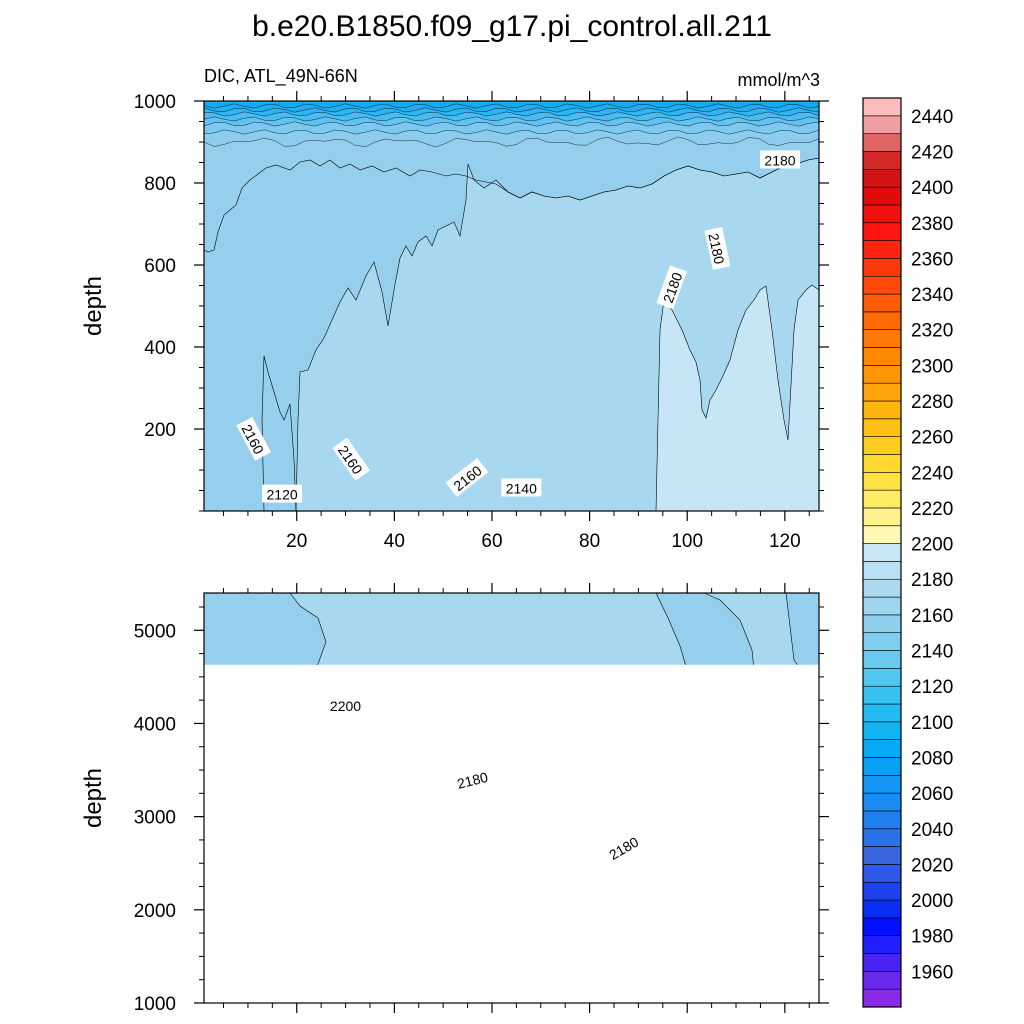 The image size is (1024, 1024). I want to click on colorbar-tick-label: 2320, so click(932, 331).